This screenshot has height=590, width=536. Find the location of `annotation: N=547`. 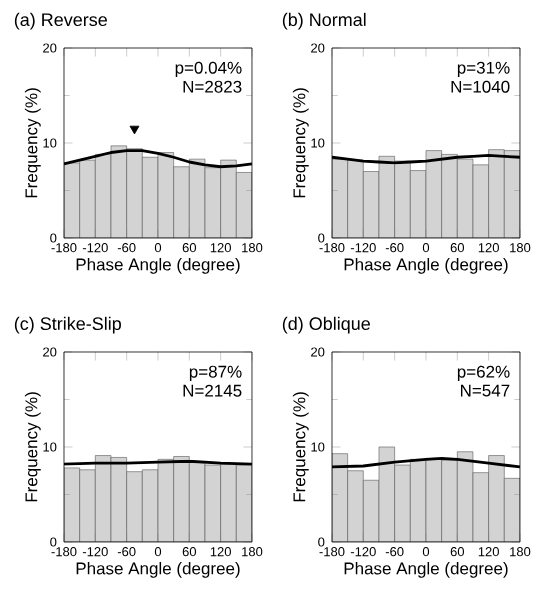

annotation: N=547 is located at coordinates (485, 390).